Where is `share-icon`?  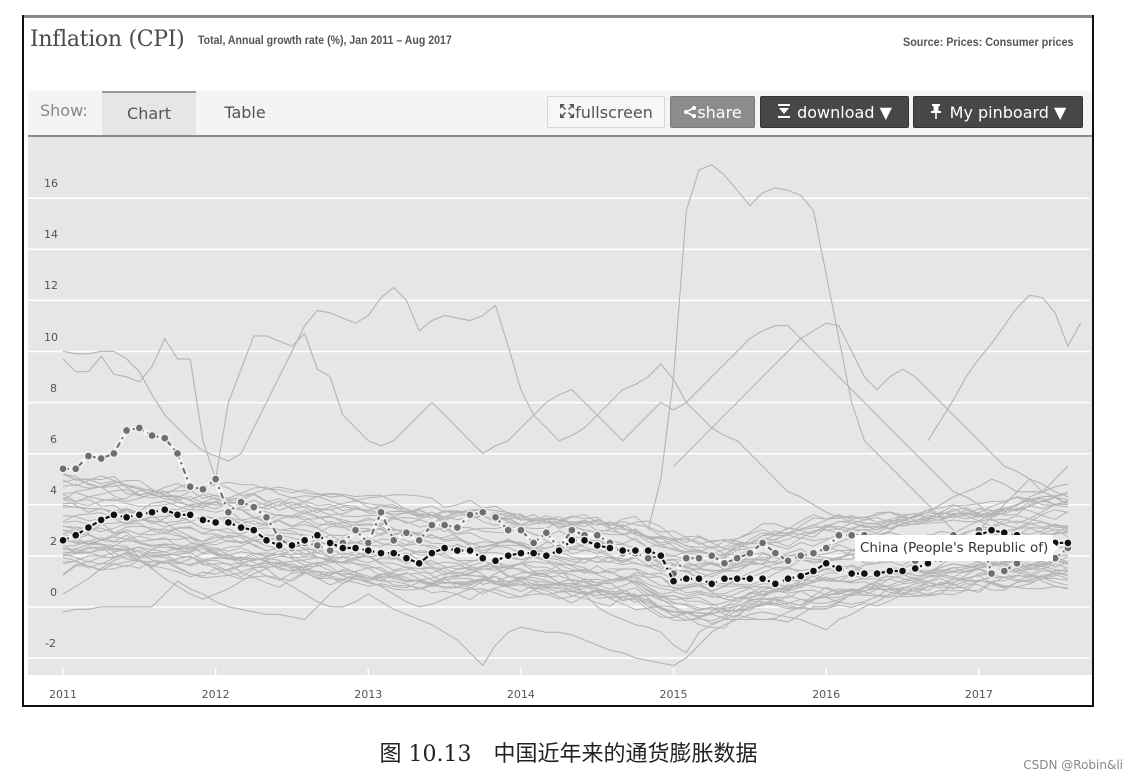 share-icon is located at coordinates (690, 114).